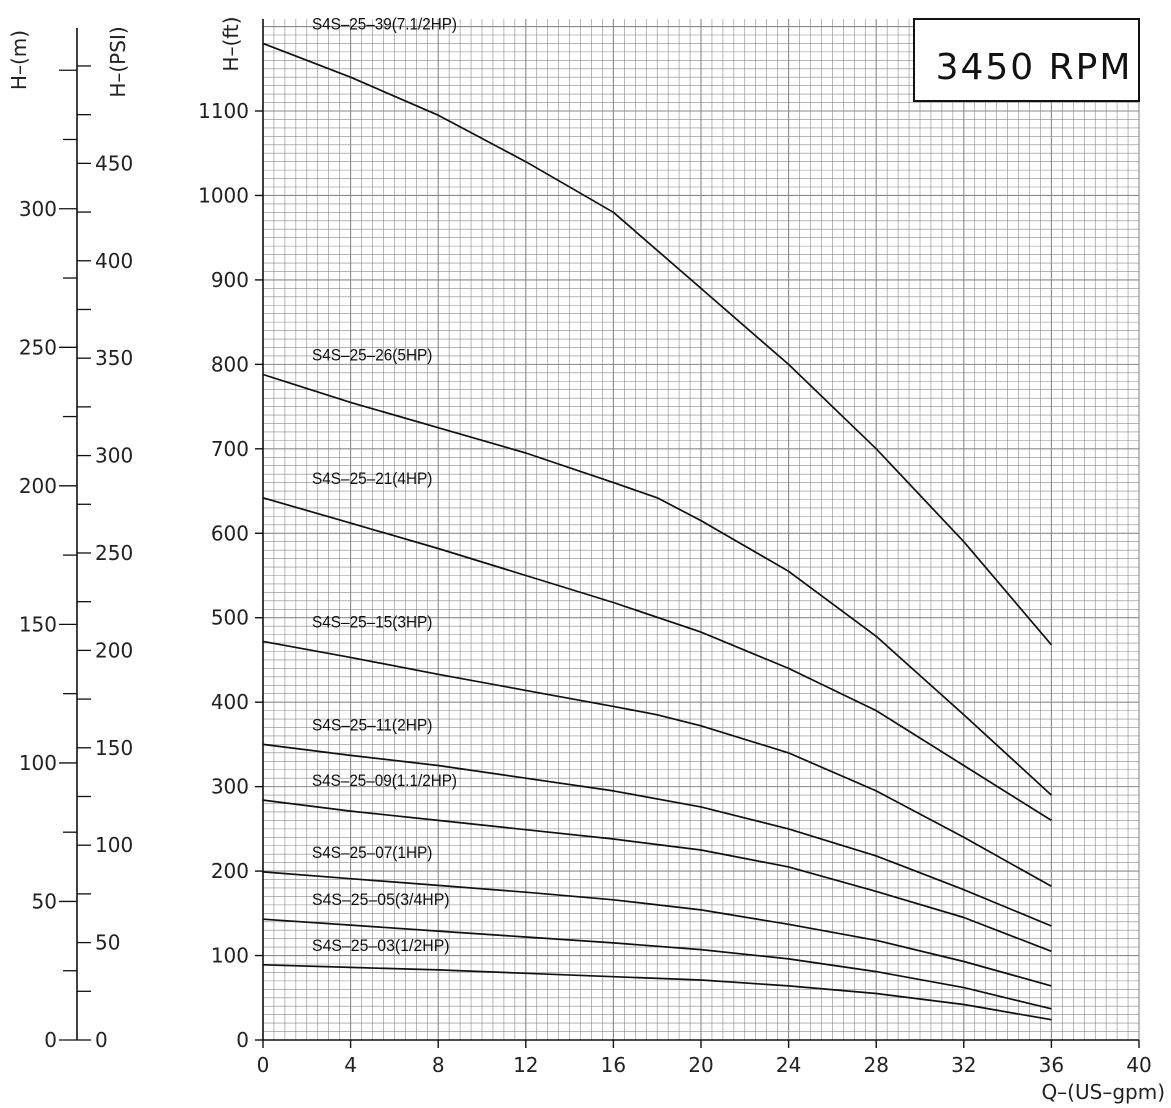 This screenshot has width=1171, height=1108. Describe the element at coordinates (350, 1065) in the screenshot. I see `x-tick-label: 4` at that location.